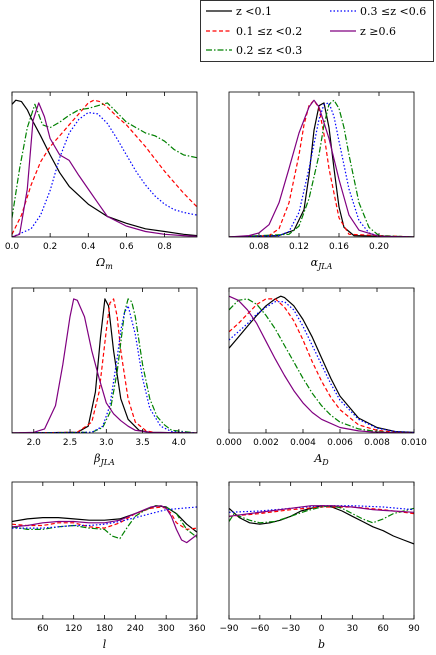 The width and height of the screenshot is (436, 655). Describe the element at coordinates (259, 247) in the screenshot. I see `panel-1-ticklabel-0: 0.08` at that location.